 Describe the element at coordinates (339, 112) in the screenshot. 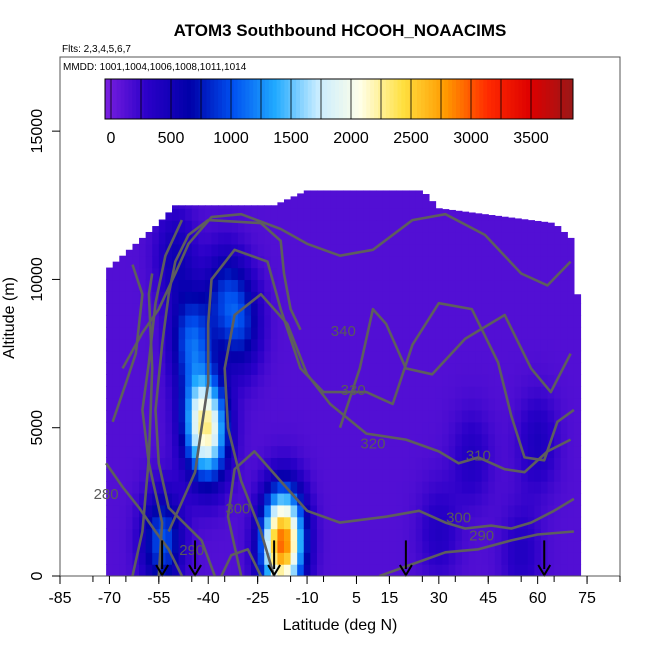

I see `colorbar: 0 500 1000 1500 2000 2500 3000 3500` at that location.